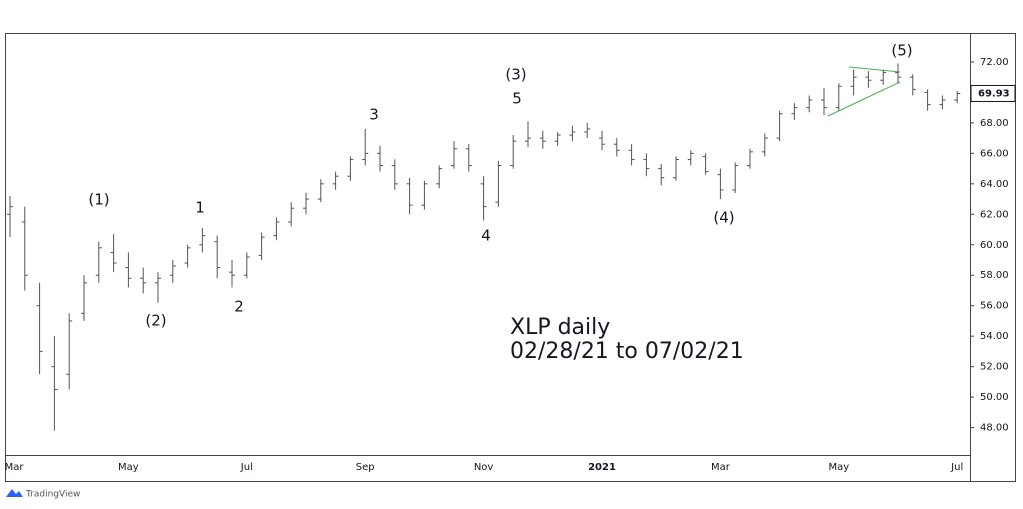  What do you see at coordinates (560, 327) in the screenshot?
I see `chart-title: XLP daily` at bounding box center [560, 327].